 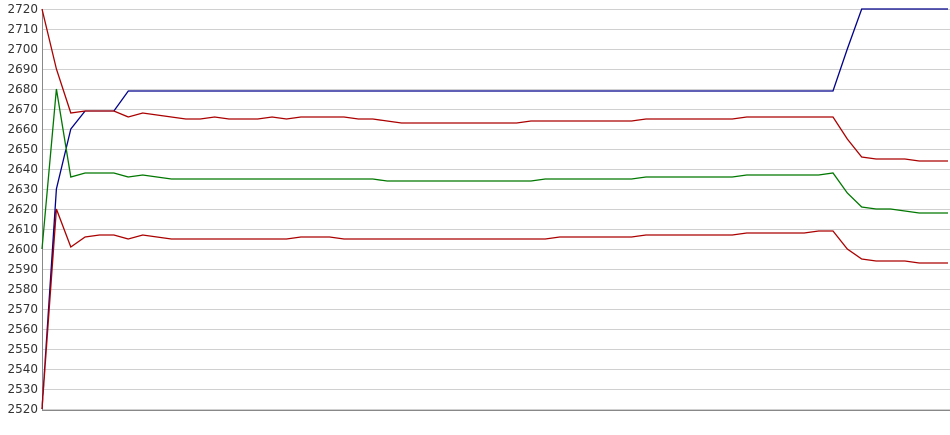 I want to click on y-tick-label: 2650, so click(x=22, y=149).